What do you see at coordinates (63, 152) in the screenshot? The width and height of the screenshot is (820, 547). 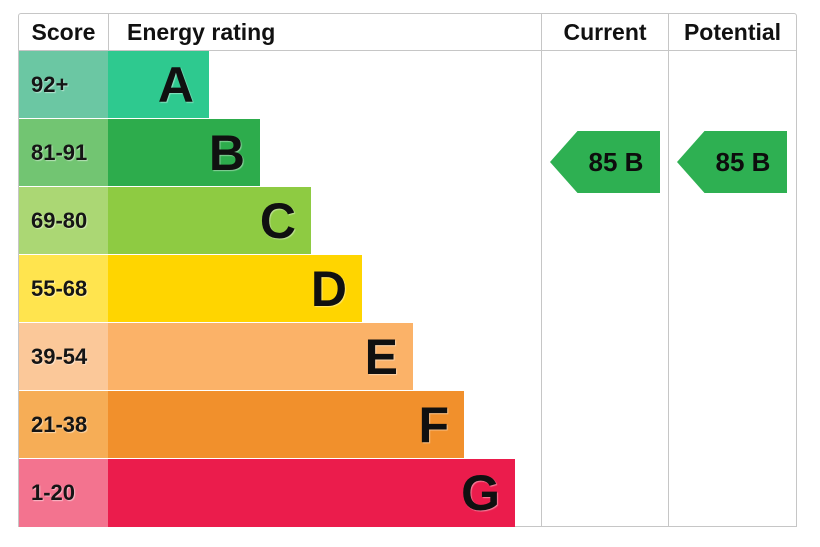 I see `score-range-B: 81-91` at bounding box center [63, 152].